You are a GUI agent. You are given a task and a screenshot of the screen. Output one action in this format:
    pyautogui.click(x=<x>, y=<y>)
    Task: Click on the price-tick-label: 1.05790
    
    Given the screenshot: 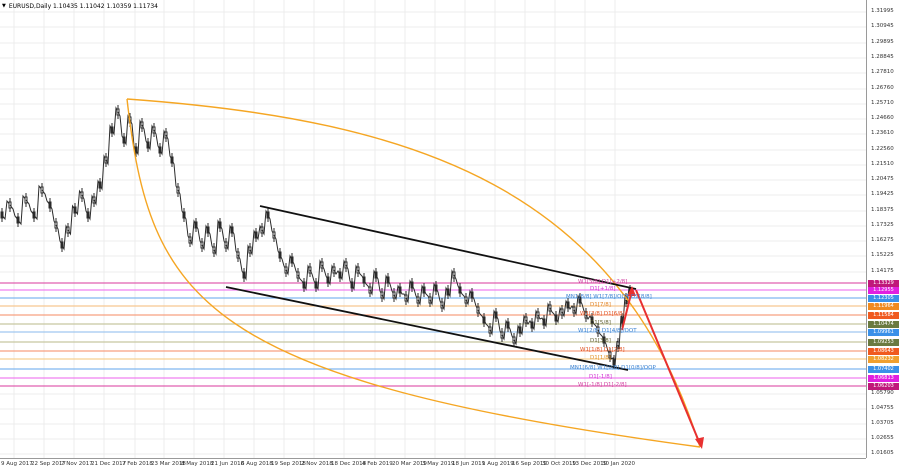 What is the action you would take?
    pyautogui.click(x=882, y=393)
    